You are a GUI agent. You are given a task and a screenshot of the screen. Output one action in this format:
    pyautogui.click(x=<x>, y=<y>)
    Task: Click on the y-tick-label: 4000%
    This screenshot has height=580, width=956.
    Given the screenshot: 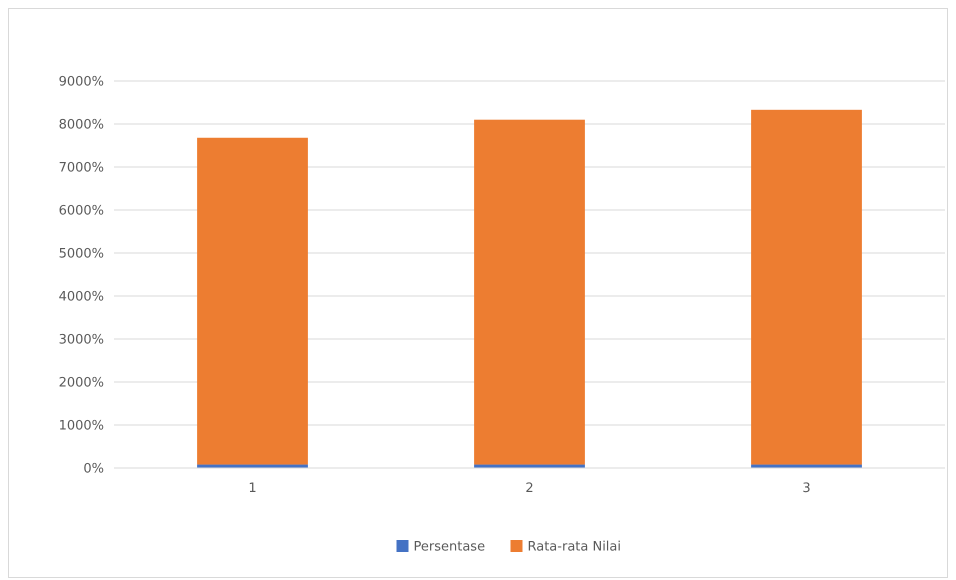 What is the action you would take?
    pyautogui.click(x=81, y=297)
    